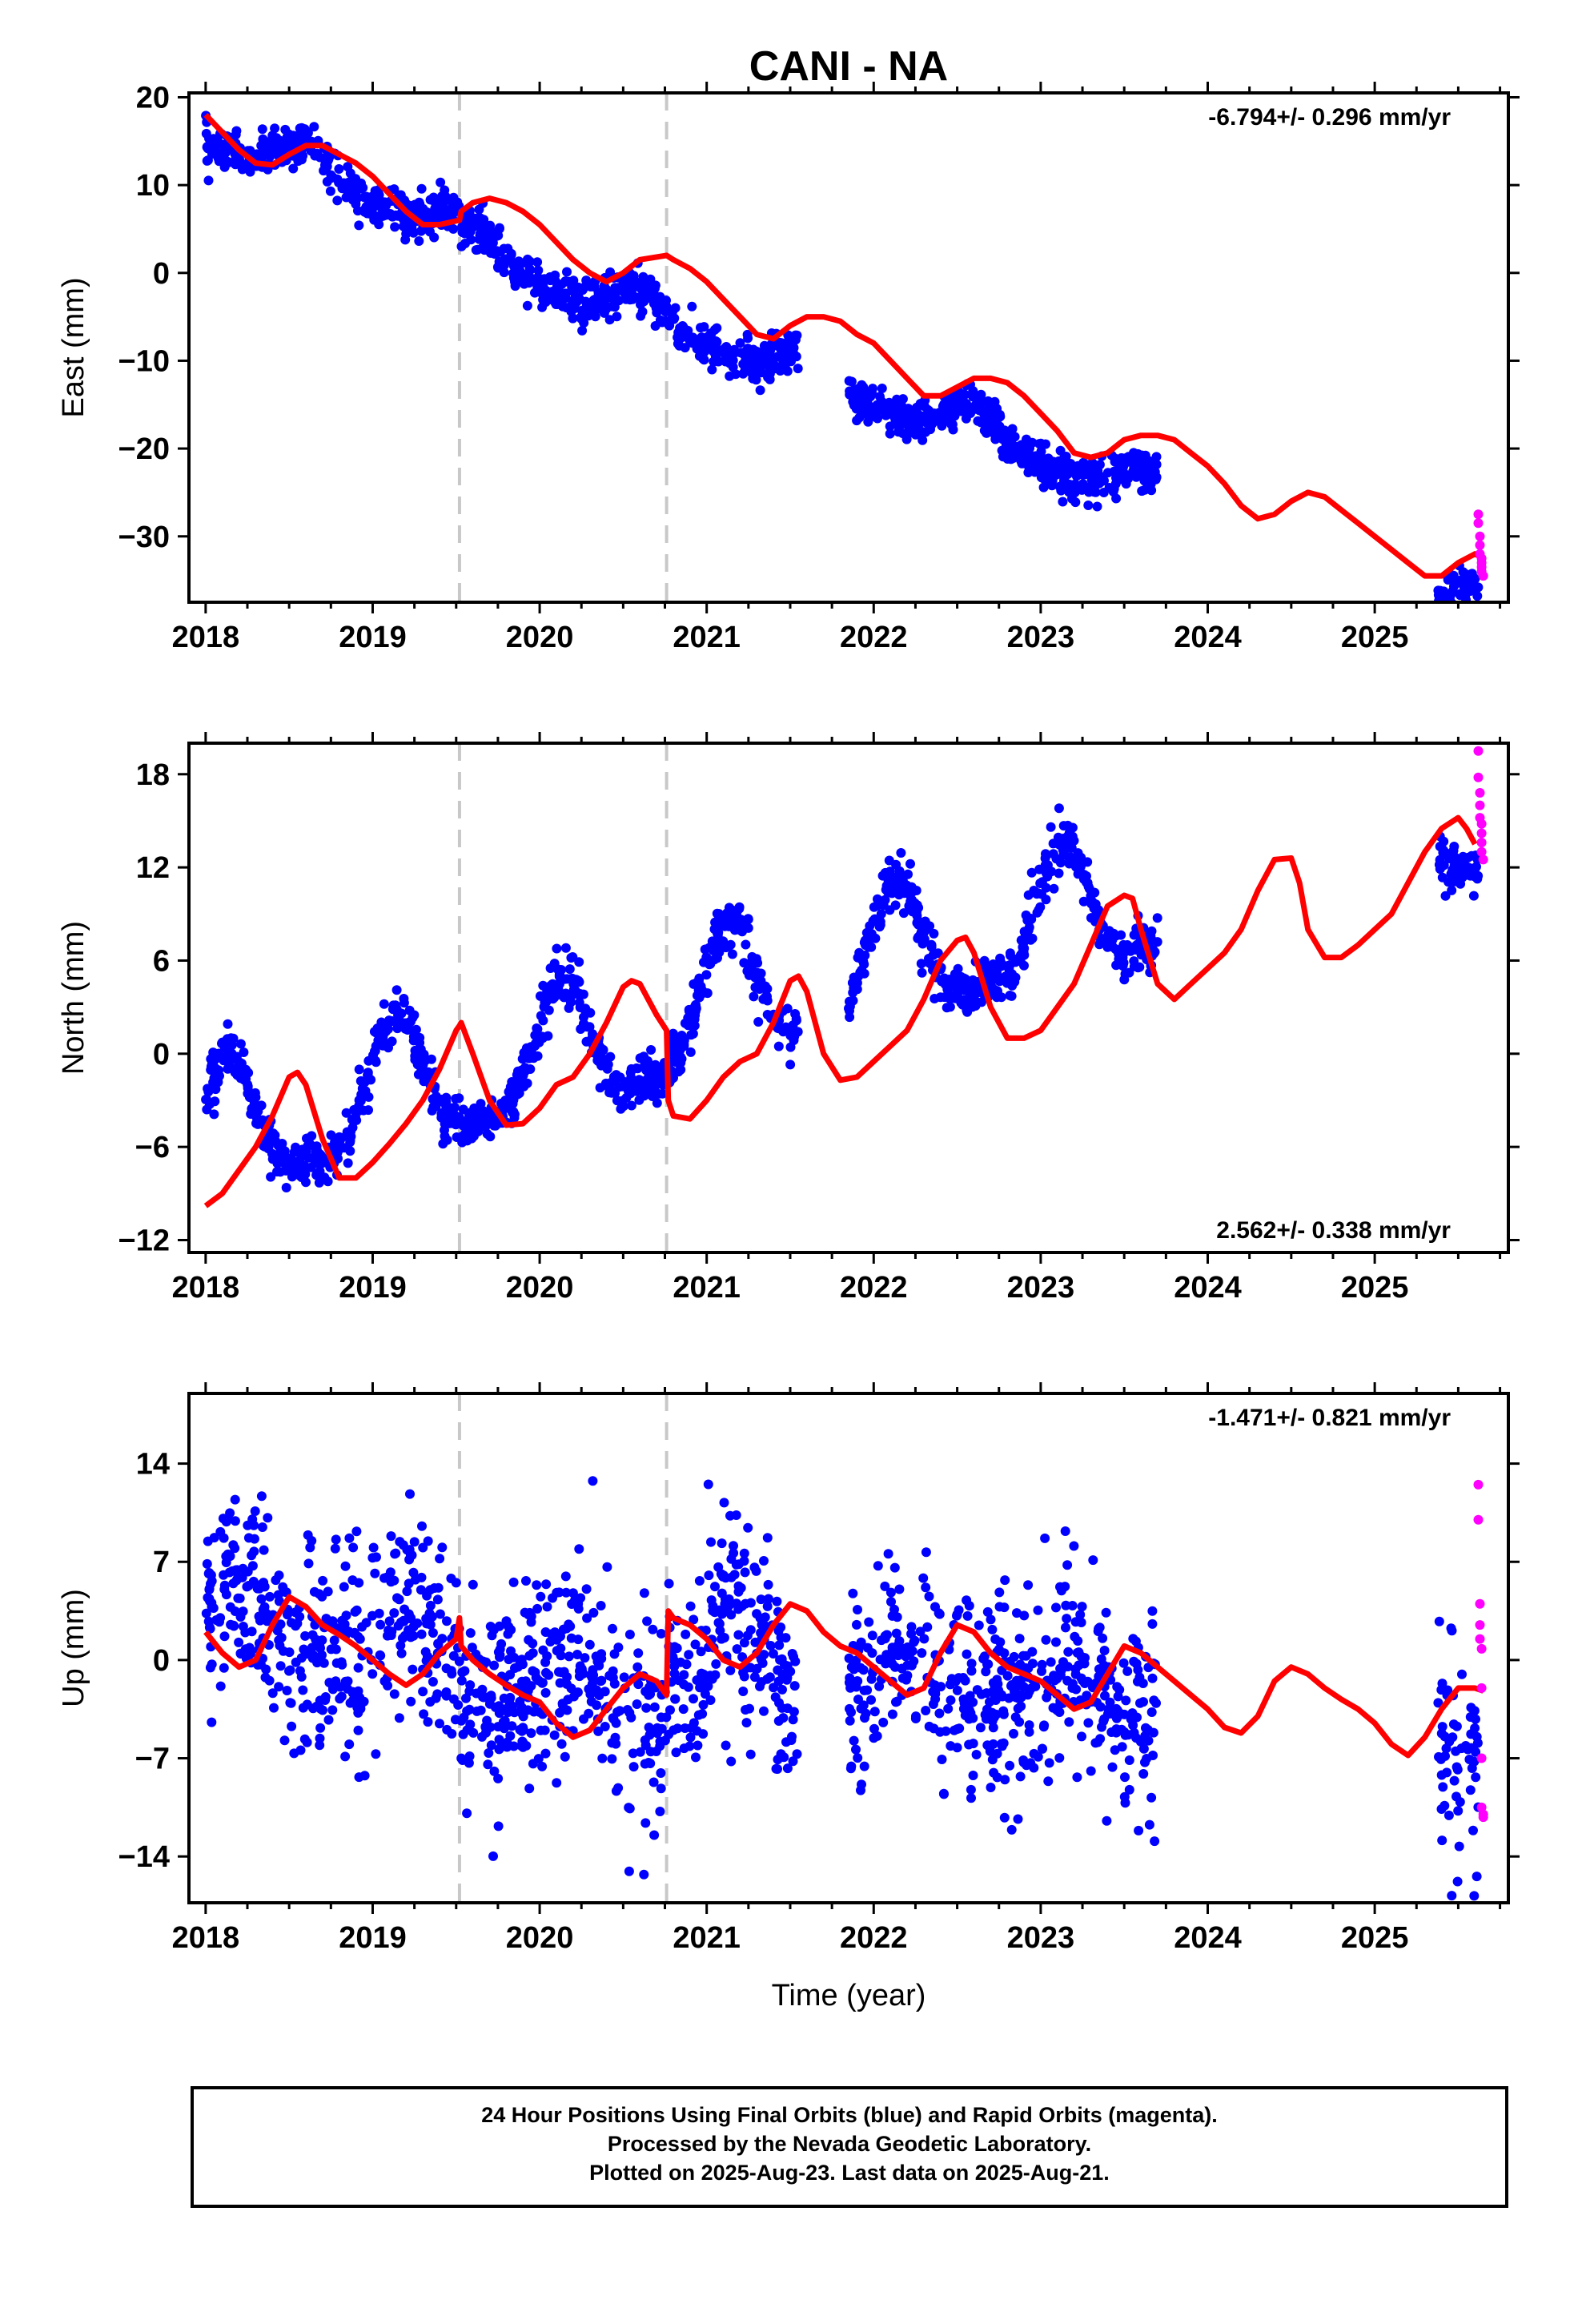  Describe the element at coordinates (1041, 637) in the screenshot. I see `x-tick-label: 2023` at that location.